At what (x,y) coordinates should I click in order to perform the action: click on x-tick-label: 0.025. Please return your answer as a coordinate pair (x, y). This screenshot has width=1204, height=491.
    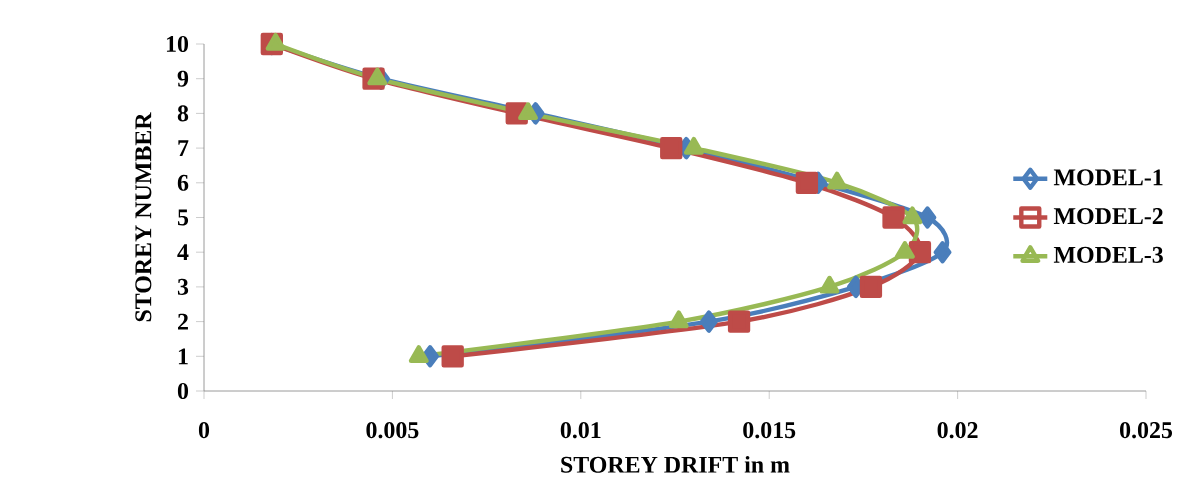
    Looking at the image, I should click on (1146, 430).